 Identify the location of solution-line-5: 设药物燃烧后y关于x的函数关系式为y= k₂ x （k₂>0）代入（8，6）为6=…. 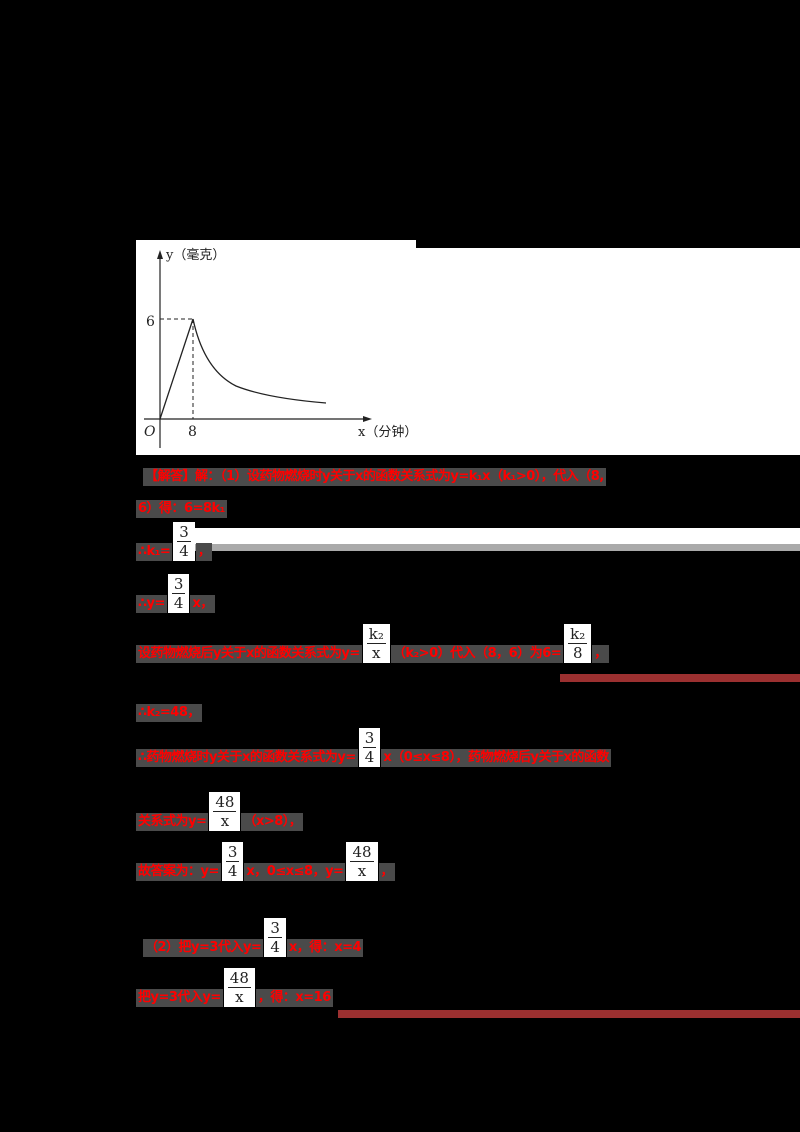
(372, 643).